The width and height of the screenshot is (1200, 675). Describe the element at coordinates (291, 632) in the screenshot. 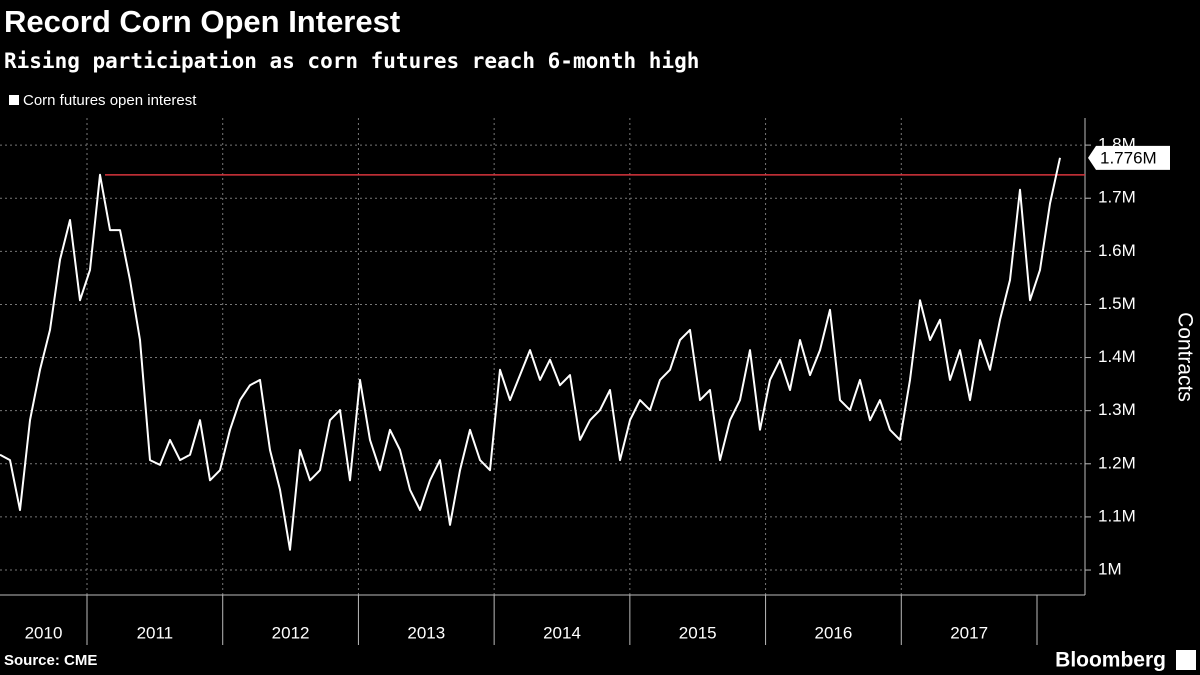

I see `x-tick-label: 2012` at that location.